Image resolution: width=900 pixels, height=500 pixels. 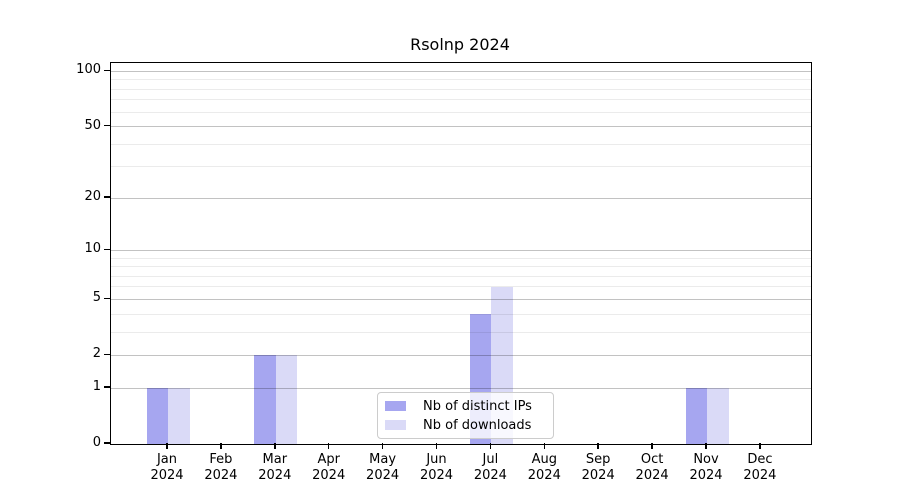 I want to click on x-tick-label-jul: Jul 2024, so click(x=490, y=467).